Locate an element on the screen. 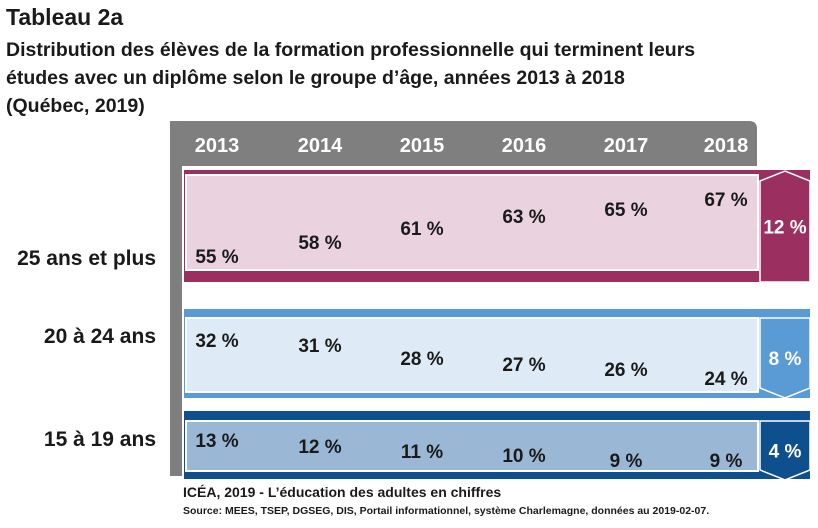  series-1-value-2013: 55 % is located at coordinates (216, 257).